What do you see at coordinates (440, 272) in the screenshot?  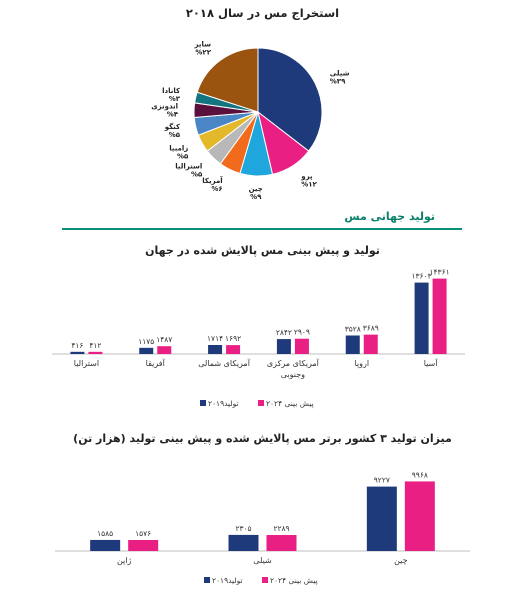 I see `bar-value-label: ۱۴۳۶۱` at bounding box center [440, 272].